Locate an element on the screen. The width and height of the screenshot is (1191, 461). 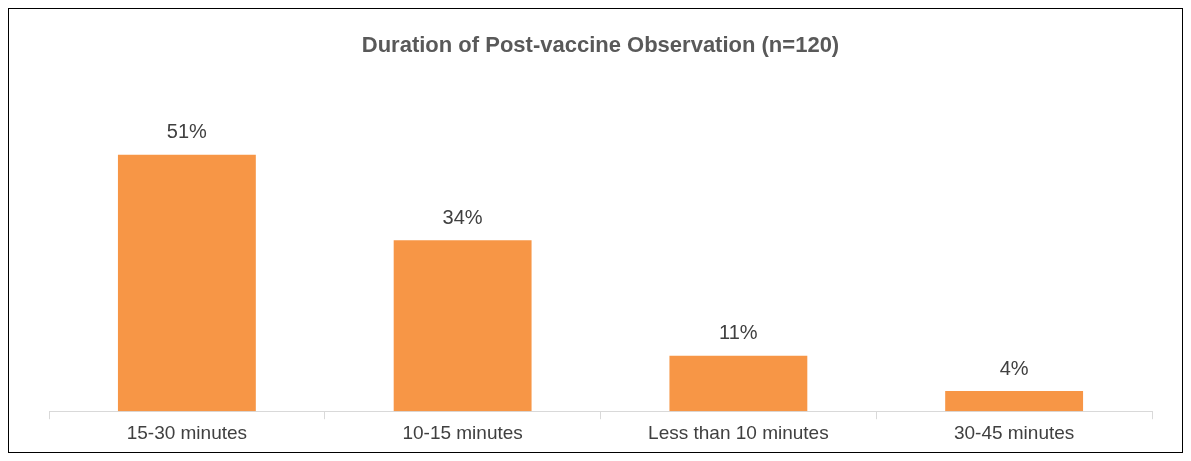
data-label: 4% is located at coordinates (1014, 367).